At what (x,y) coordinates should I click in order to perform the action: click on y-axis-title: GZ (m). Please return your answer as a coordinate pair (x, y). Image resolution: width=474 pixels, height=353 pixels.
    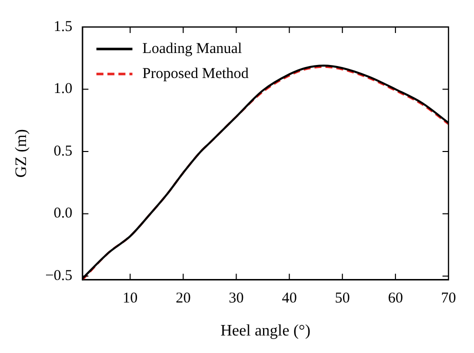
    Looking at the image, I should click on (21, 153).